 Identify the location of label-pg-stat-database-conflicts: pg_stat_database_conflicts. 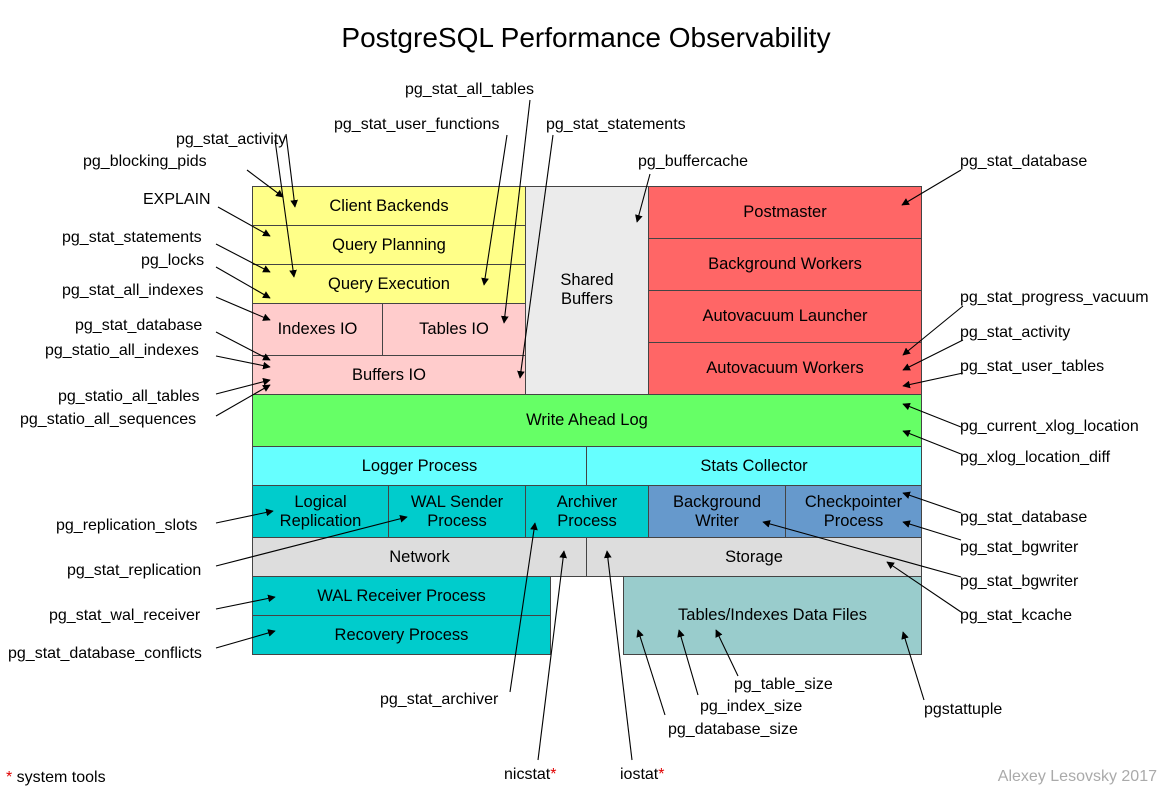
(105, 653).